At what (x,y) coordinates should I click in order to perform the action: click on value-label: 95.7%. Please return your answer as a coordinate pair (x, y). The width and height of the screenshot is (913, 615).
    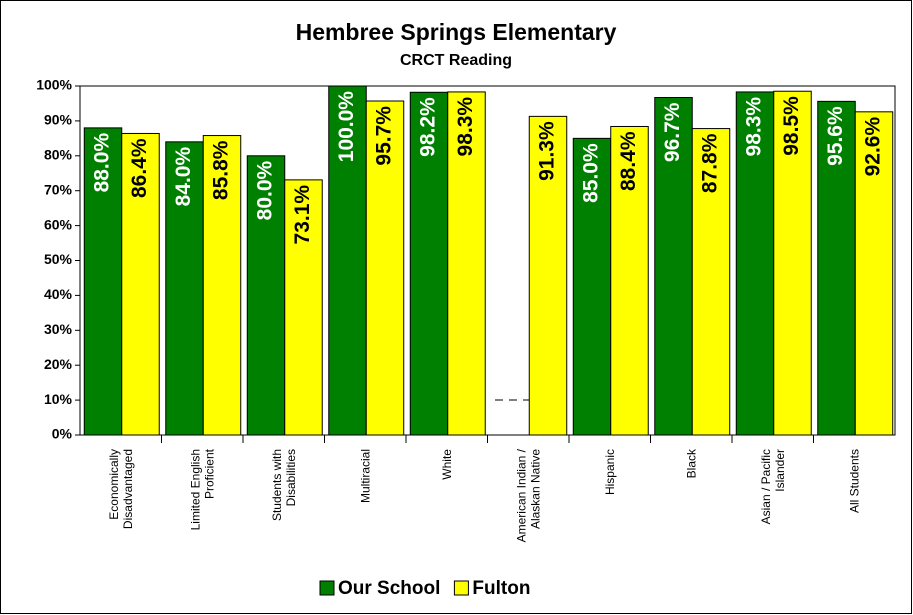
    Looking at the image, I should click on (384, 136).